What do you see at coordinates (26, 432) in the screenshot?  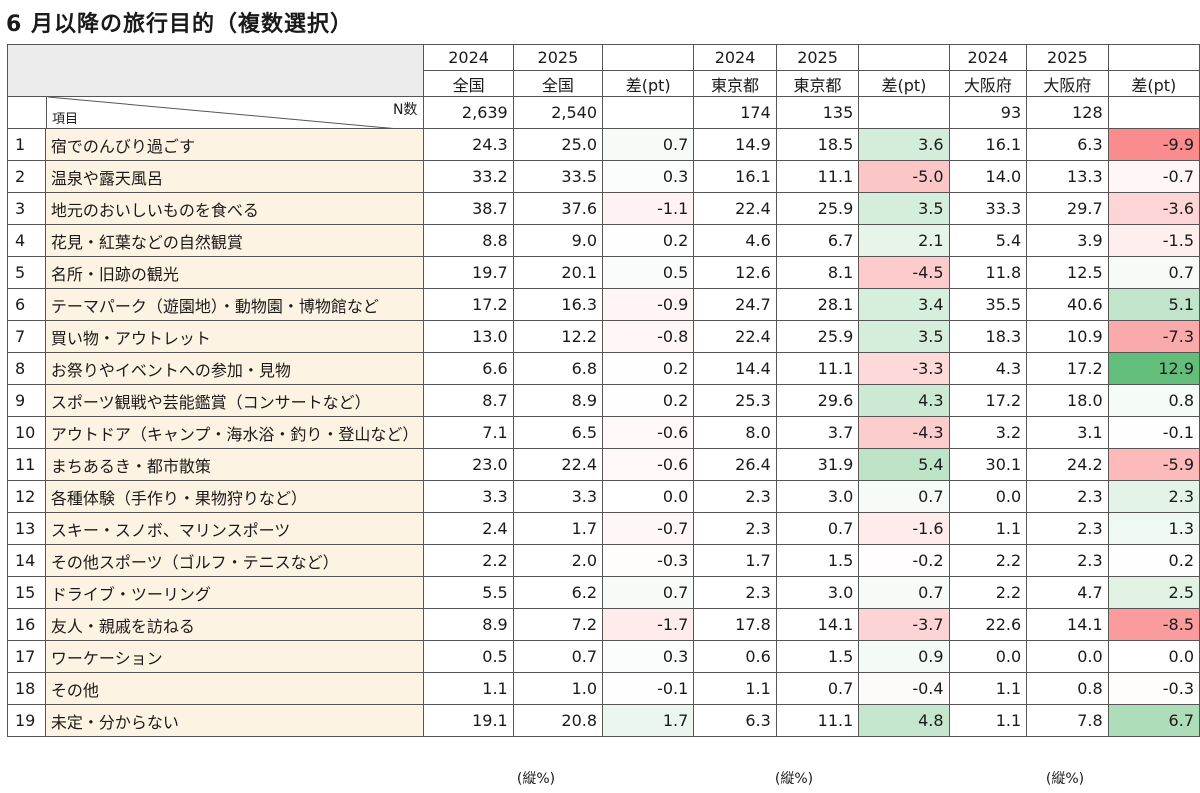 I see `row-number: 10` at bounding box center [26, 432].